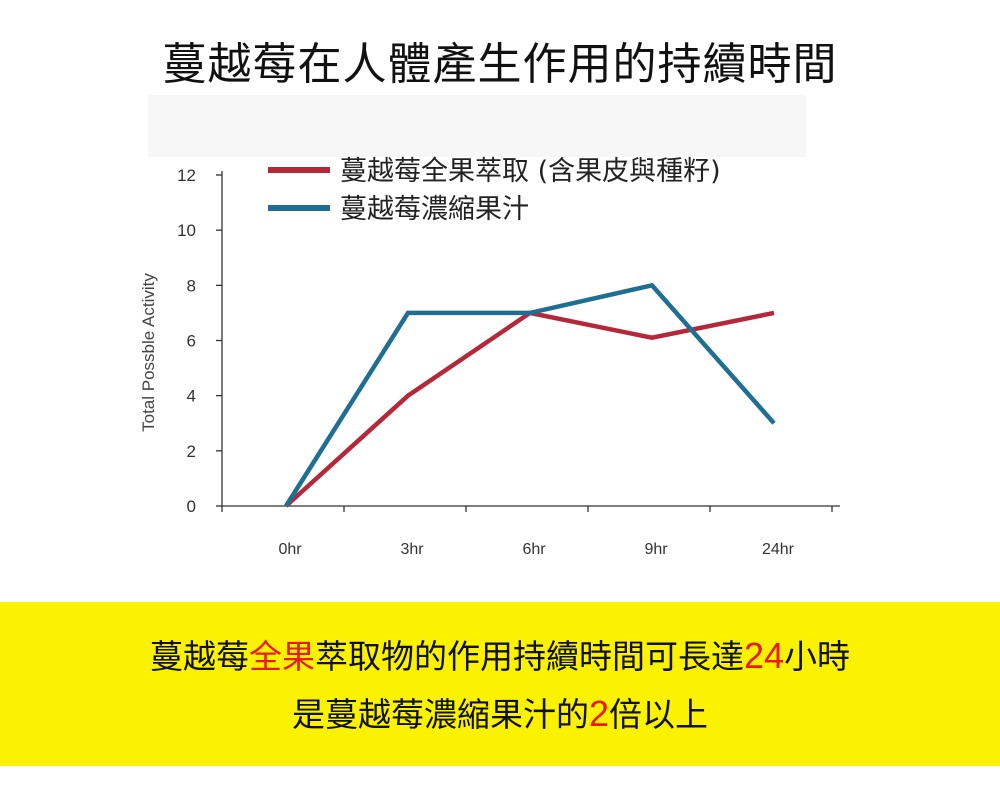  Describe the element at coordinates (186, 175) in the screenshot. I see `y-tick-label: 12` at that location.